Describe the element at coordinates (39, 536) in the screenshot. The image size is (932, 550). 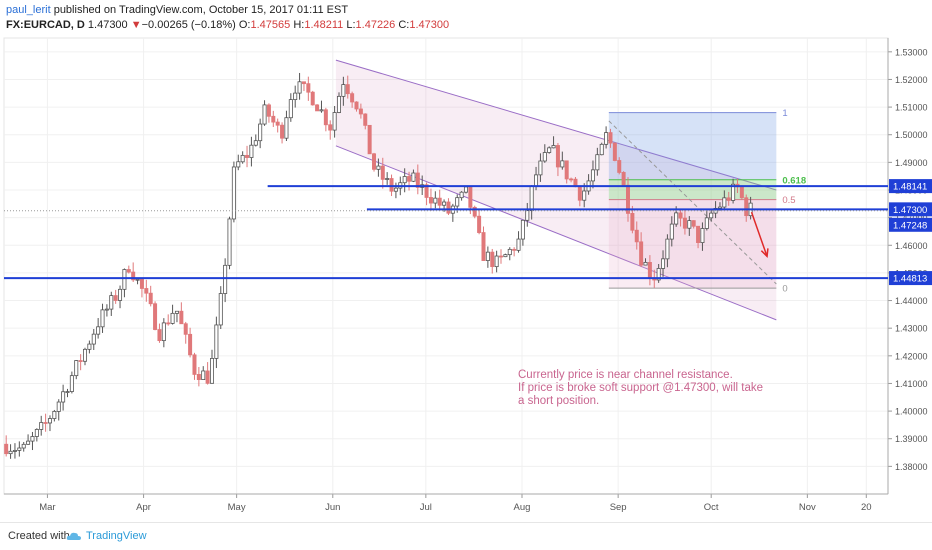
I see `created-with-text: Created with` at that location.